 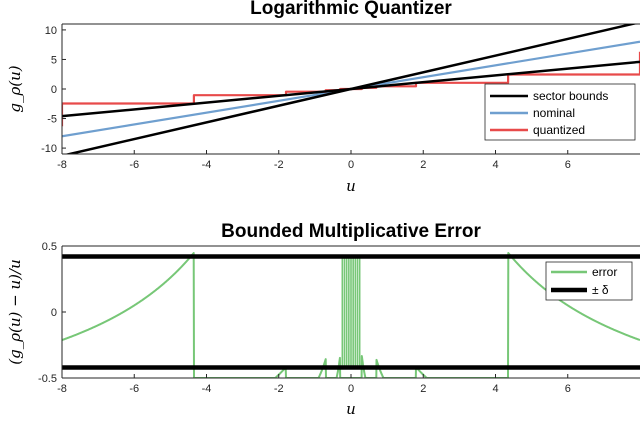 I want to click on error-xtick-label: 4, so click(x=495, y=389).